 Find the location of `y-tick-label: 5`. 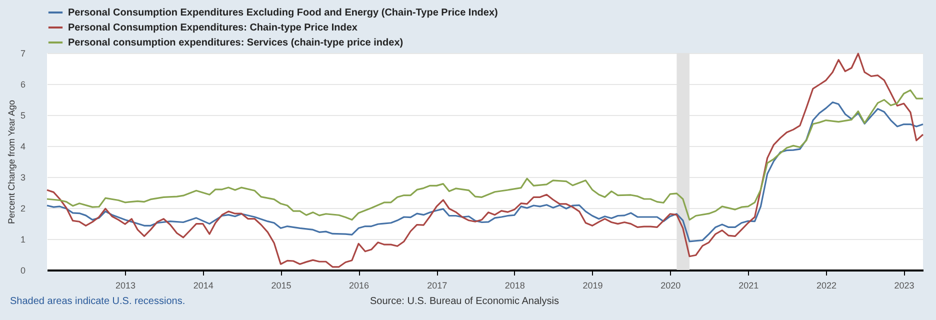

y-tick-label: 5 is located at coordinates (23, 115).